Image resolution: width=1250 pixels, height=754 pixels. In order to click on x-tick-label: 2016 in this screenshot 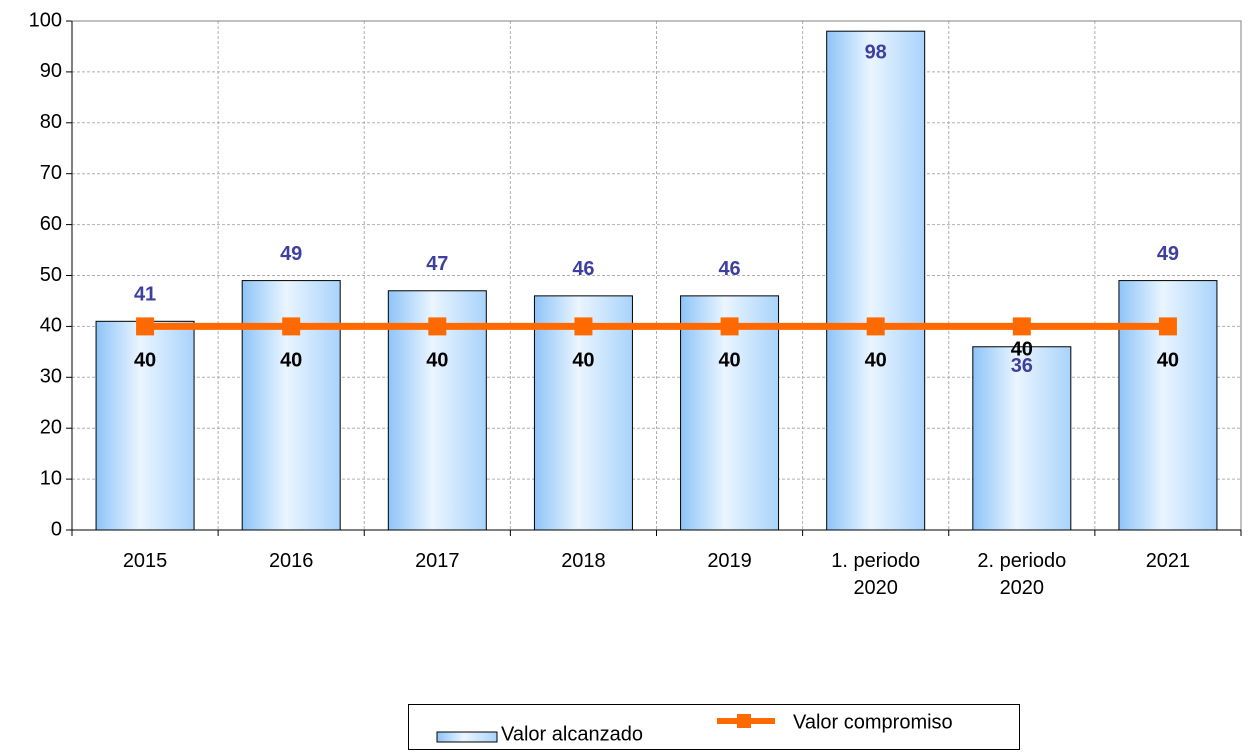, I will do `click(291, 561)`.